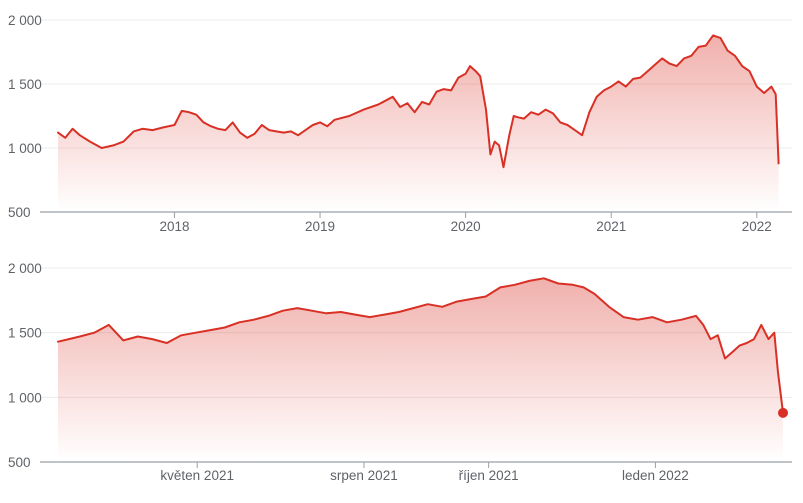  Describe the element at coordinates (466, 226) in the screenshot. I see `x-tick-label: 2020` at that location.